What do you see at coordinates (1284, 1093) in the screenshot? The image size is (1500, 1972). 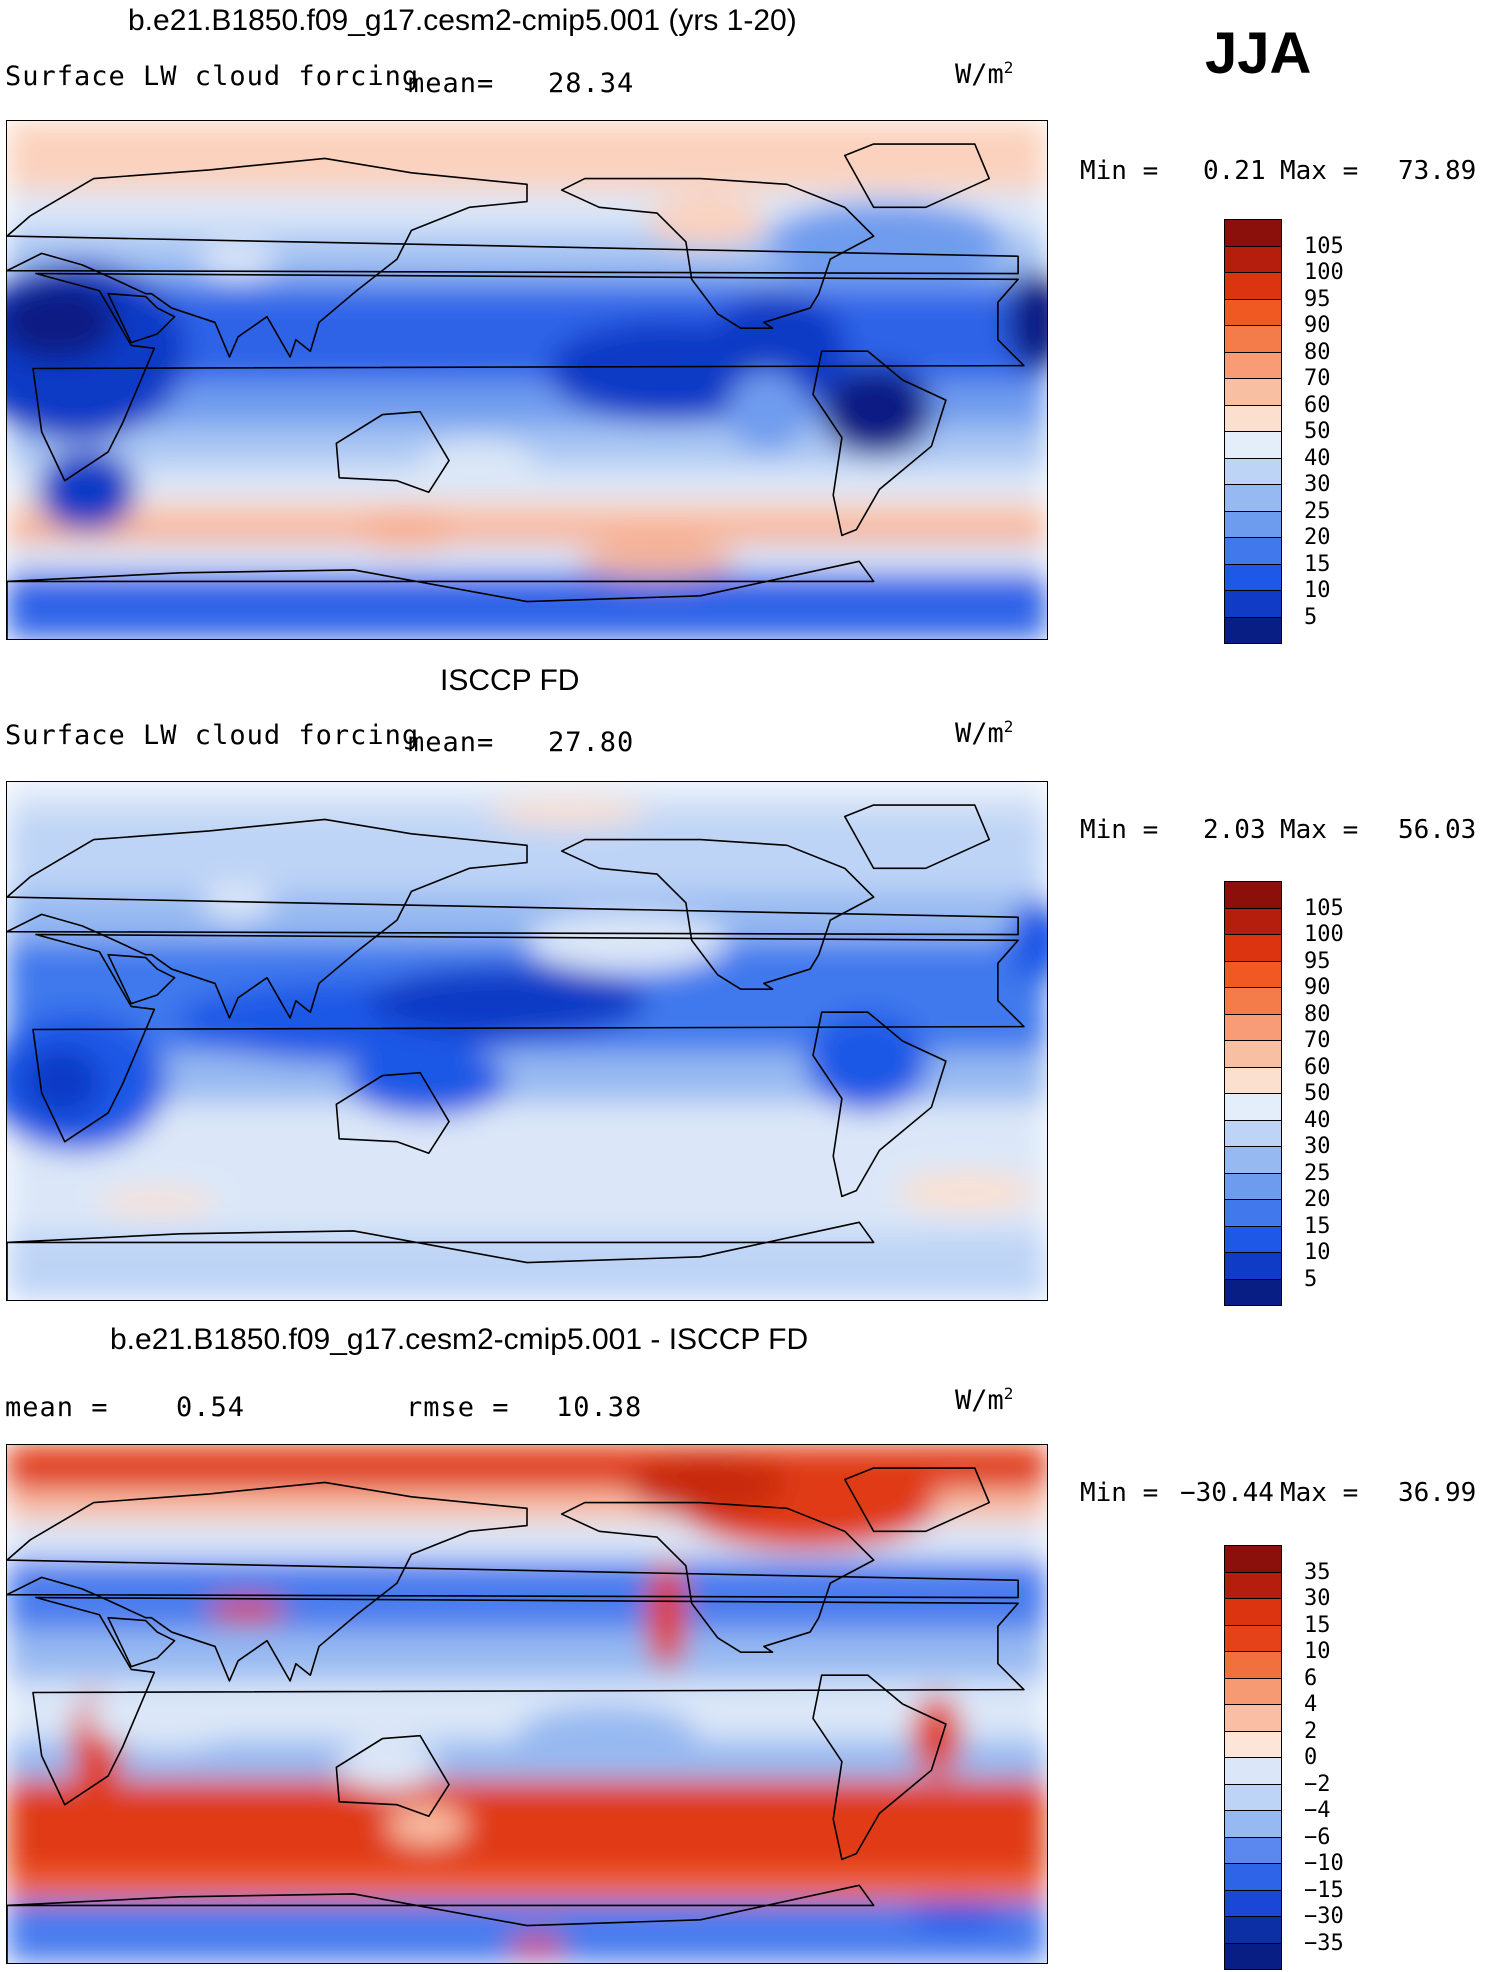 I see `panel-2-colorbar: 105 100 95 90 80 70 60 50 40 30 25 20 15 10 5` at bounding box center [1284, 1093].